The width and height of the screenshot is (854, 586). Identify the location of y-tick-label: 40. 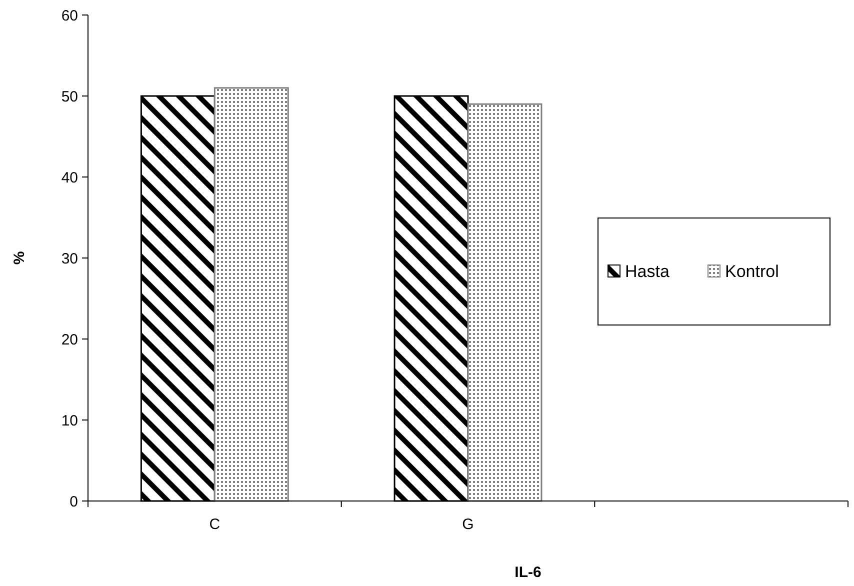
(69, 177).